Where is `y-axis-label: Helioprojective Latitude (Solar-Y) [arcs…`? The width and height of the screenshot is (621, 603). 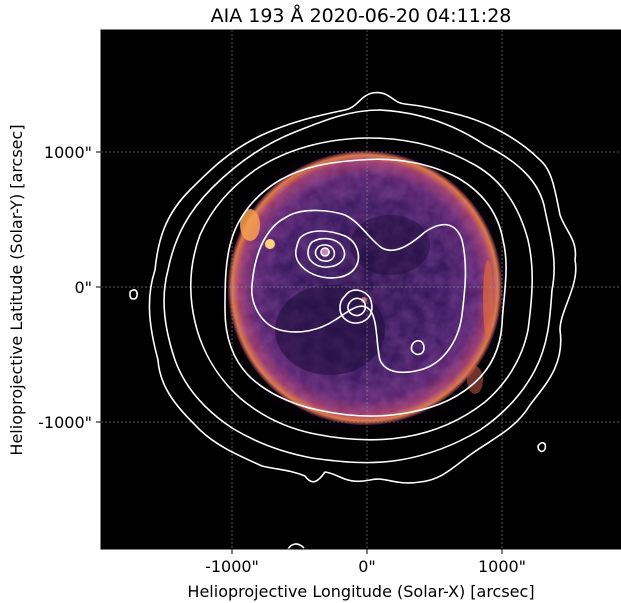 y-axis-label: Helioprojective Latitude (Solar-Y) [arcs… is located at coordinates (16, 289).